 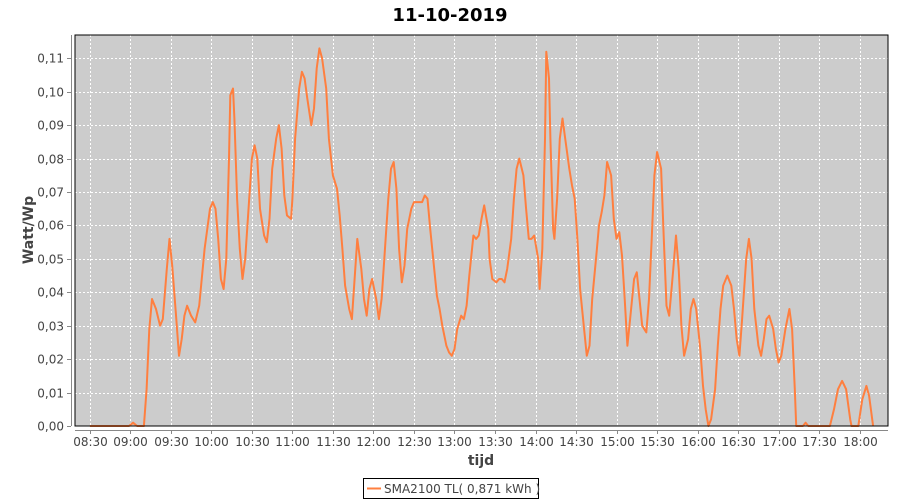 What do you see at coordinates (373, 442) in the screenshot?
I see `x-tick-label: 12:00` at bounding box center [373, 442].